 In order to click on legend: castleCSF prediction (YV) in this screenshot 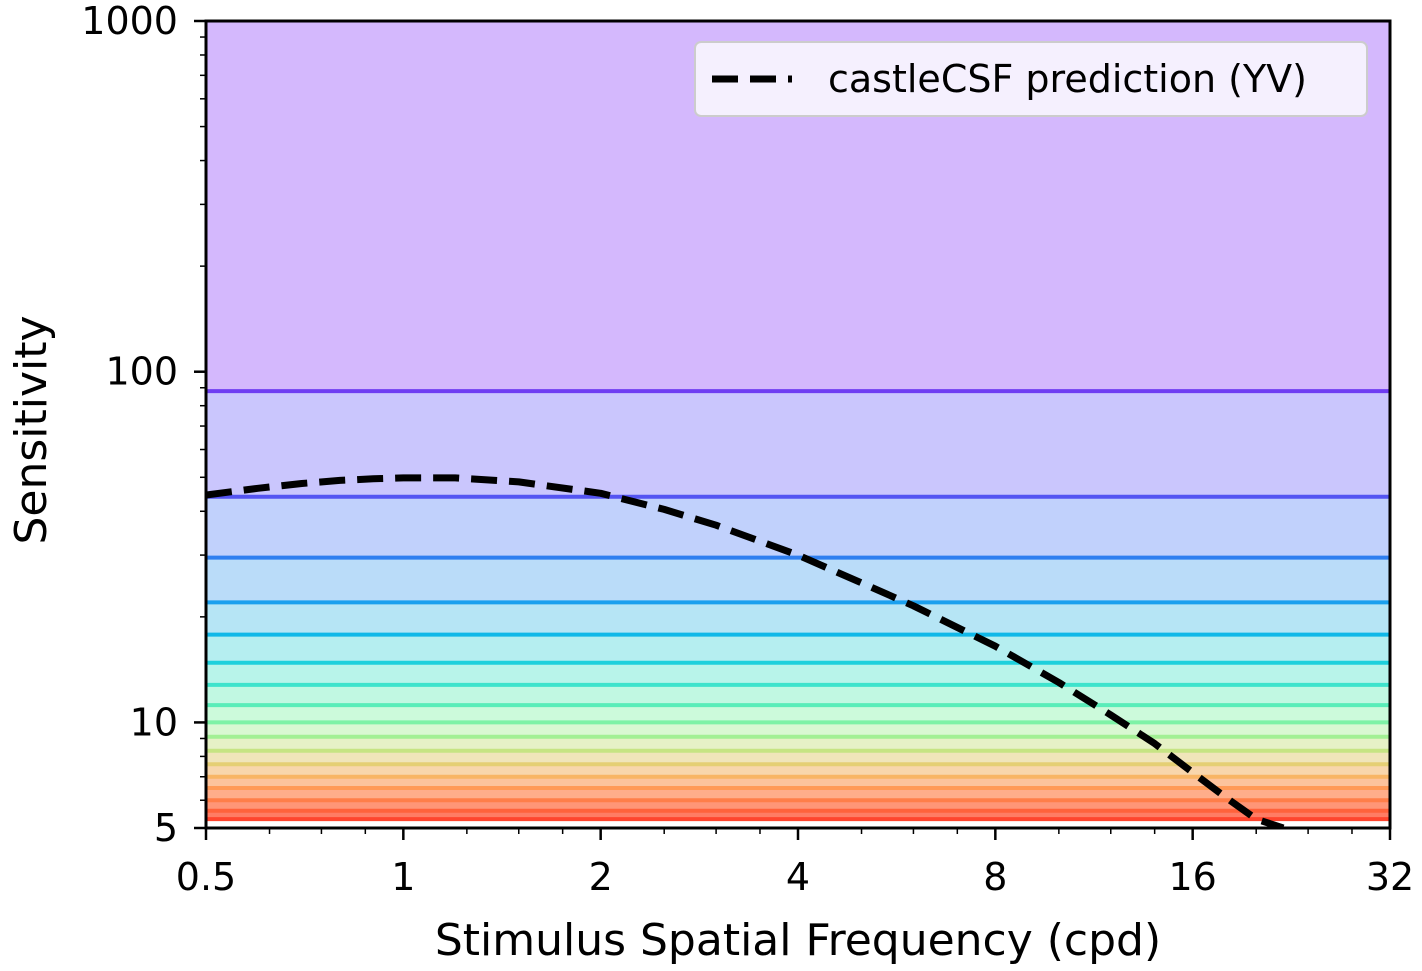, I will do `click(1031, 79)`.